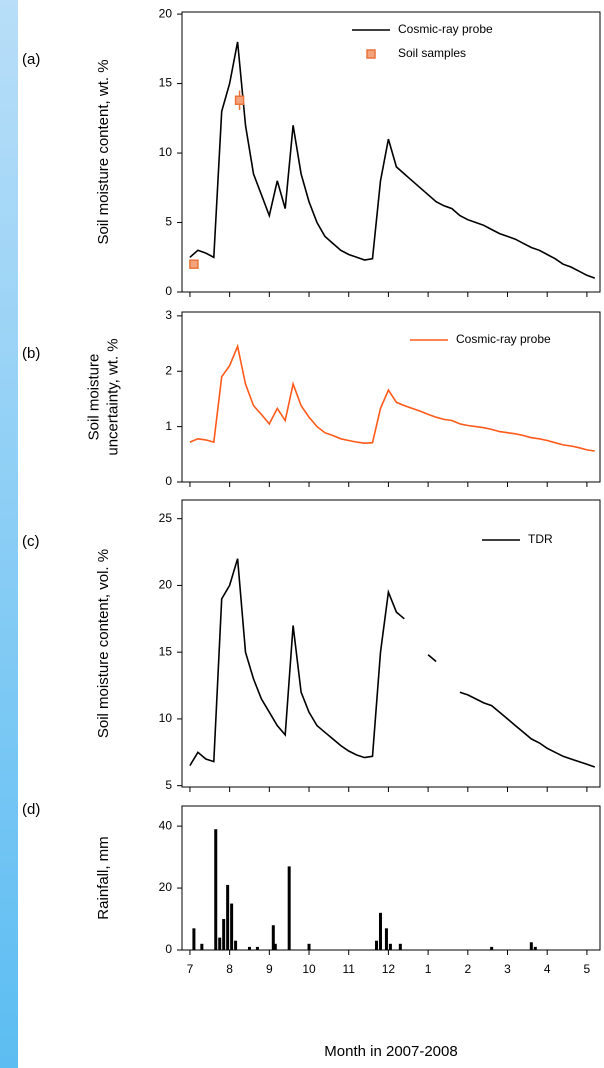 The width and height of the screenshot is (604, 1068). I want to click on x-tick-label: 10, so click(309, 969).